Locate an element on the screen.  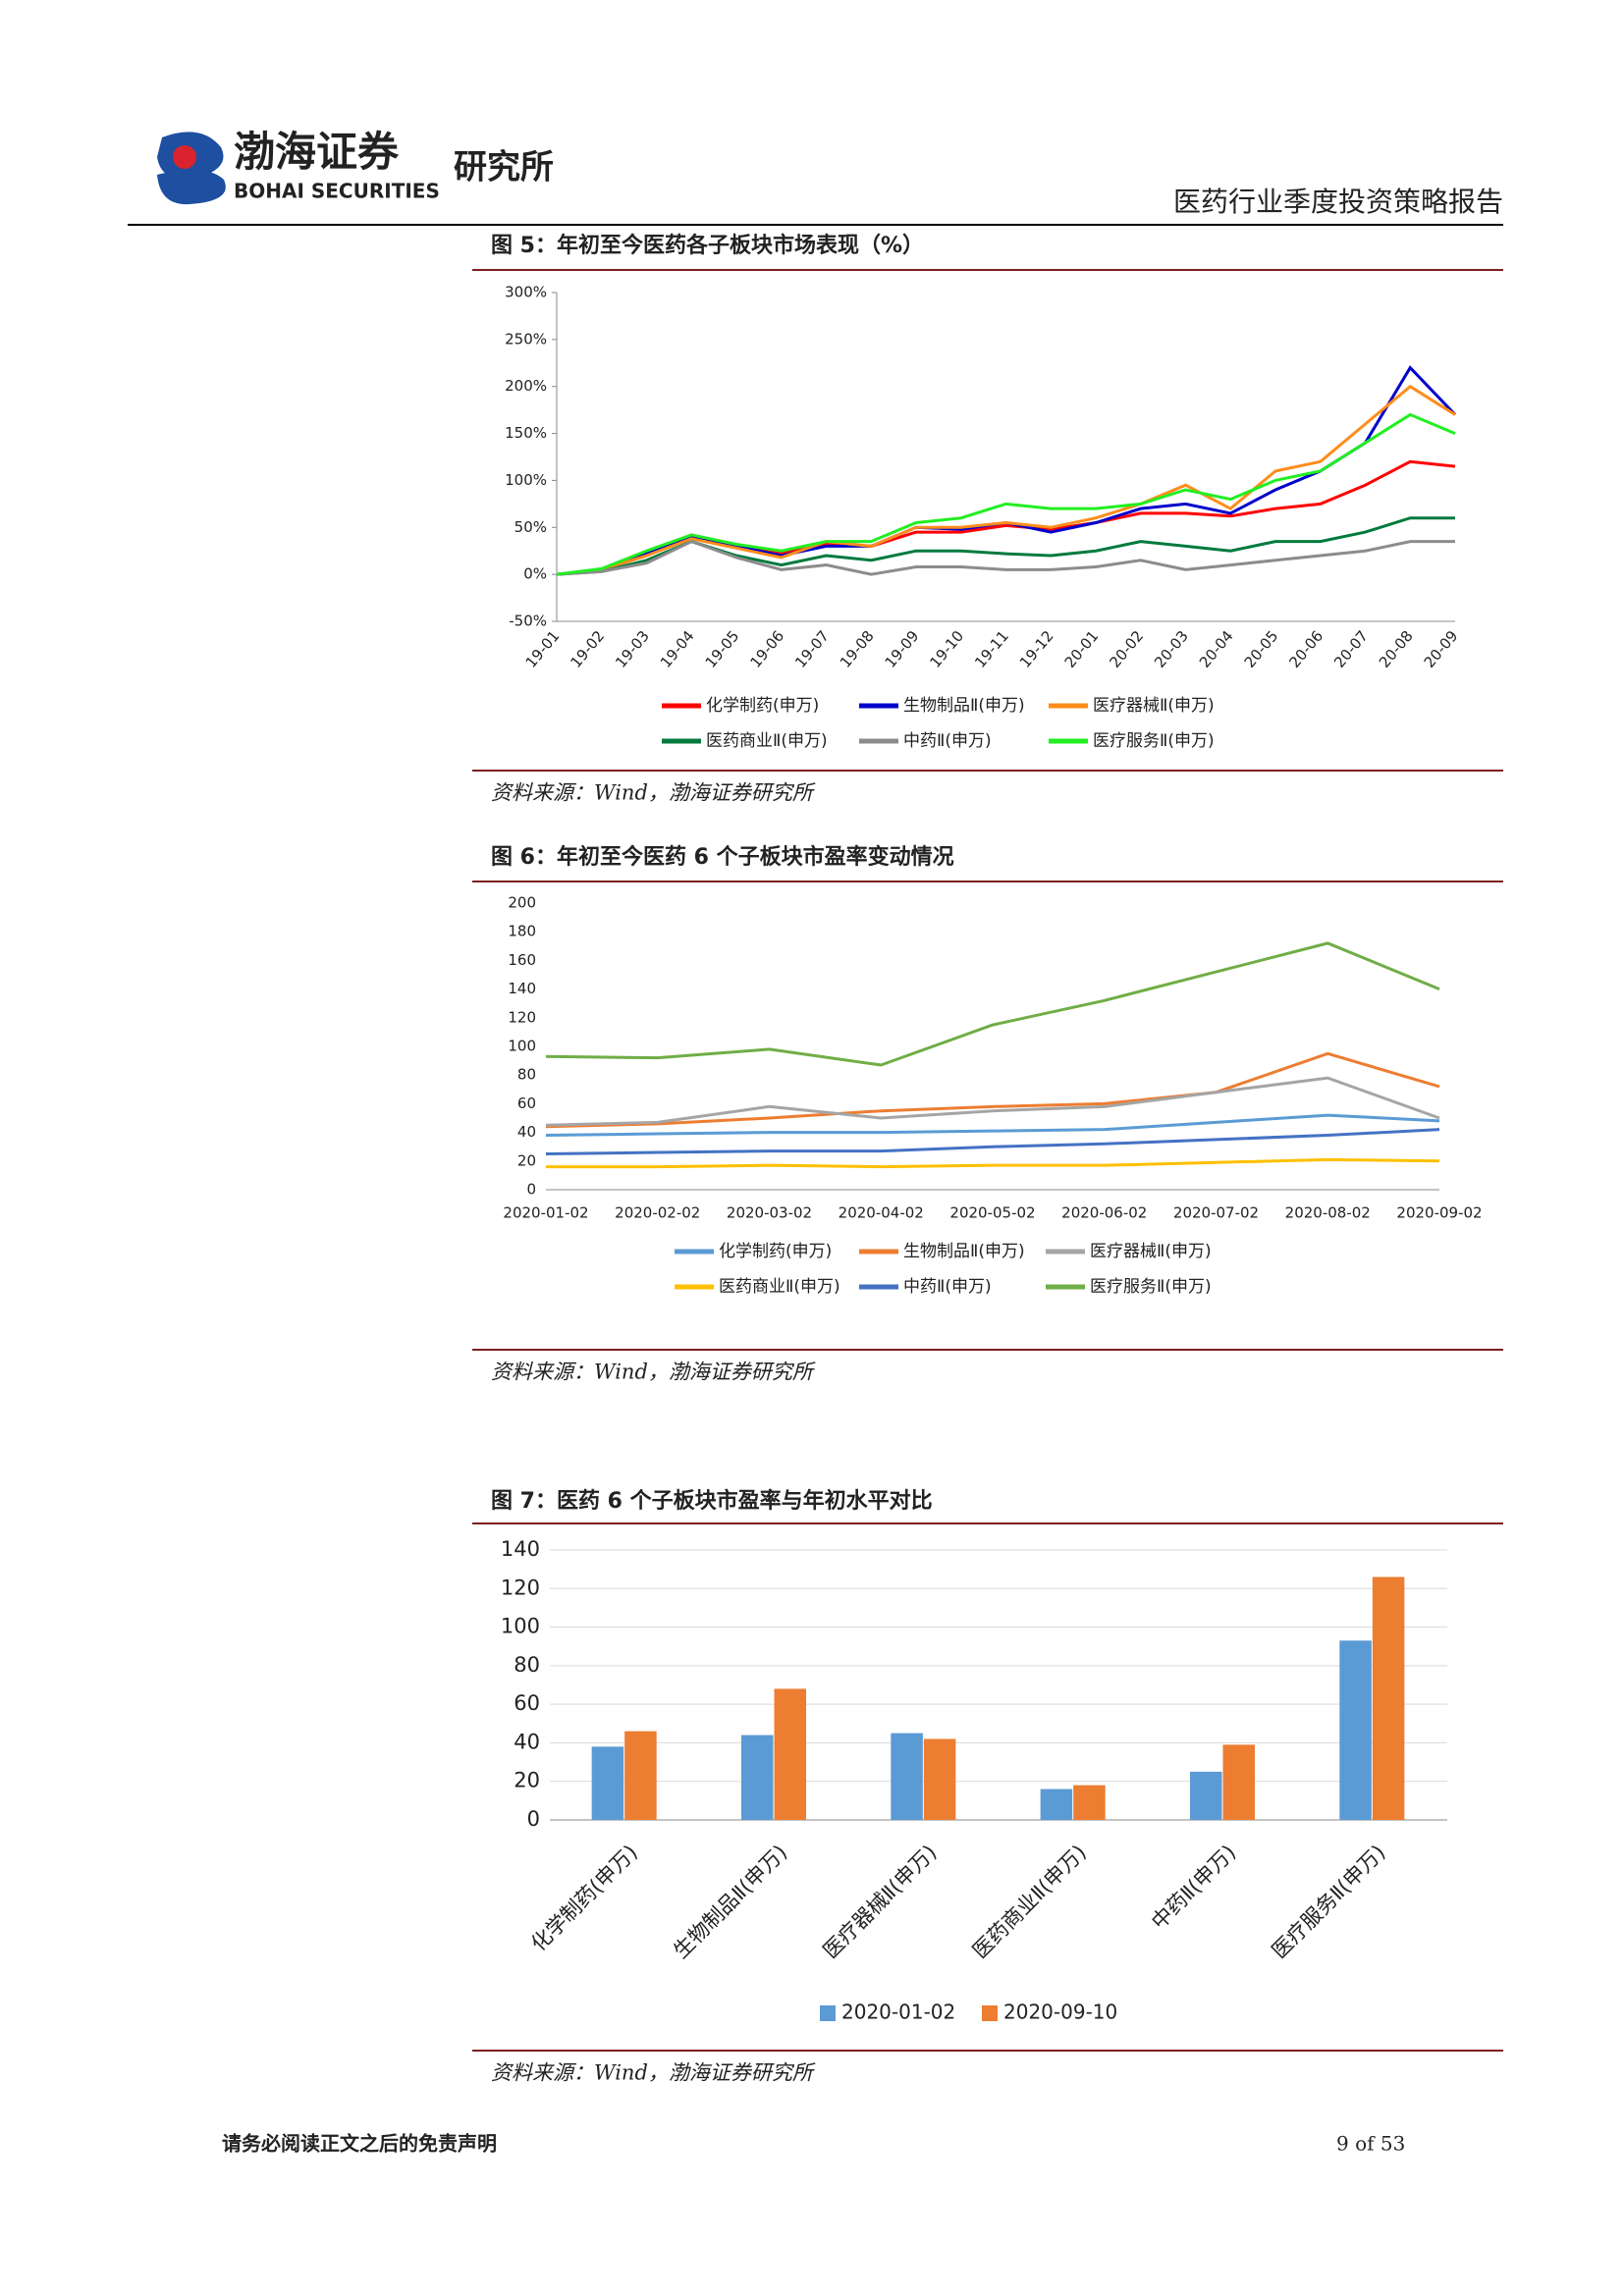
x-tick-label: 2020-05-02 is located at coordinates (992, 1213).